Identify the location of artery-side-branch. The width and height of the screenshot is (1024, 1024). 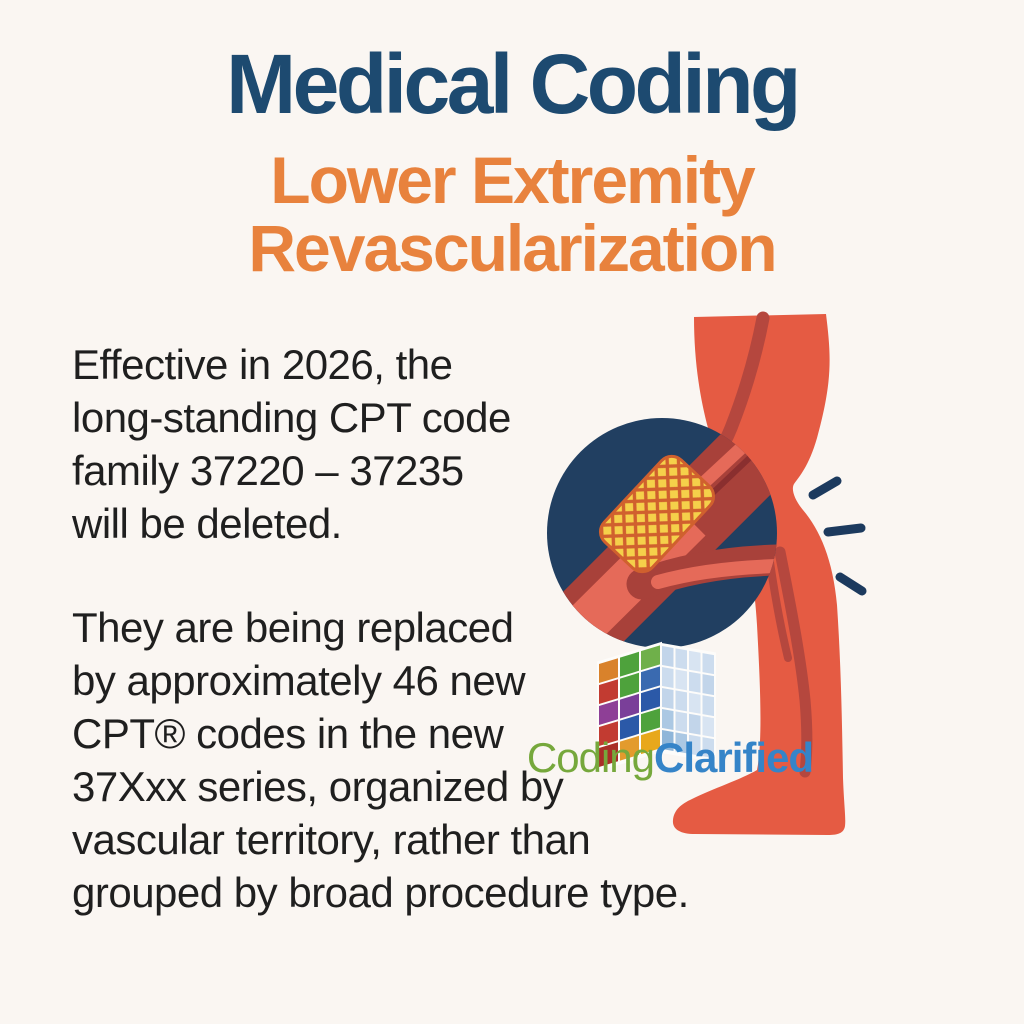
(701, 572).